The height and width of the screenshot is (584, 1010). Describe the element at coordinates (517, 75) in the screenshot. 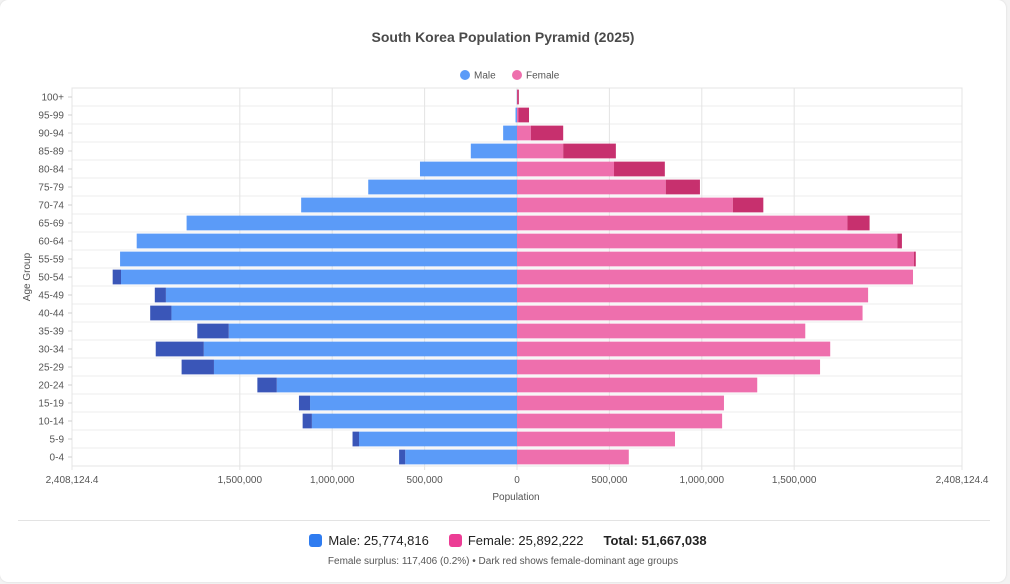

I see `legend-swatch-female` at that location.